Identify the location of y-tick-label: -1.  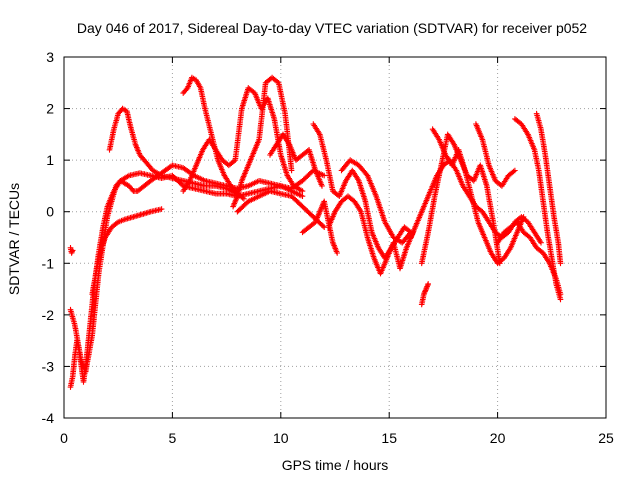
(48, 263).